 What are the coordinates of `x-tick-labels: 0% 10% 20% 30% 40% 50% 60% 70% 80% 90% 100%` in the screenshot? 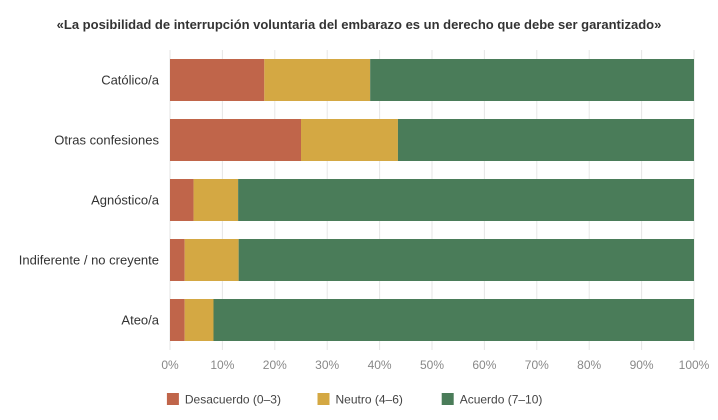 It's located at (435, 365).